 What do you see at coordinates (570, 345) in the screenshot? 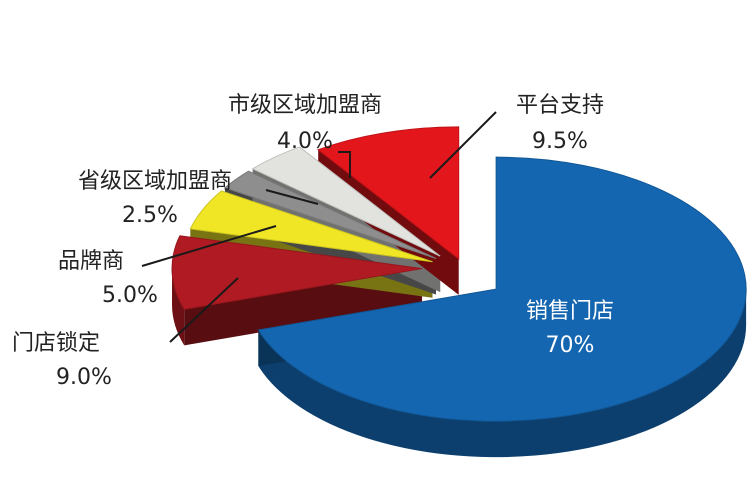
I see `label-value-0: 70%` at bounding box center [570, 345].